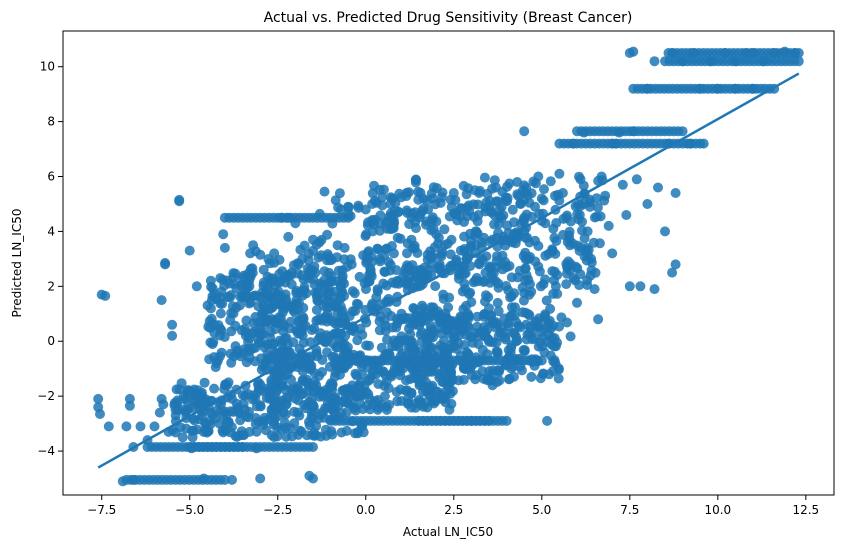 The height and width of the screenshot is (547, 844). I want to click on y-tick-label: −2, so click(46, 396).